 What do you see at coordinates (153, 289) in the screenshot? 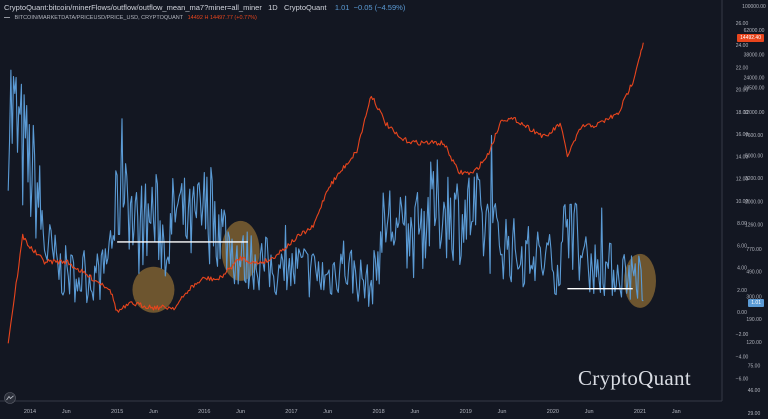
I see `highlight-ellipse` at bounding box center [153, 289].